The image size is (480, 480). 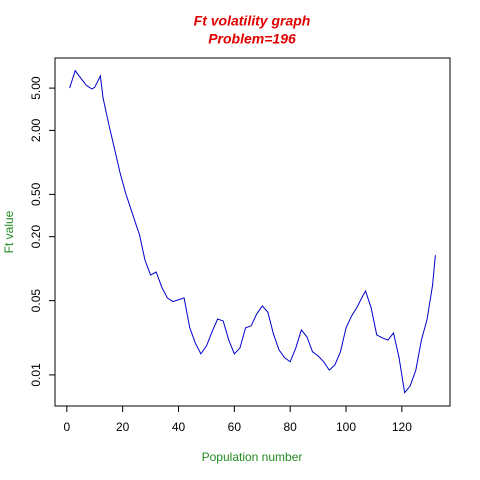 What do you see at coordinates (36, 301) in the screenshot?
I see `y-tick-label: 0.05` at bounding box center [36, 301].